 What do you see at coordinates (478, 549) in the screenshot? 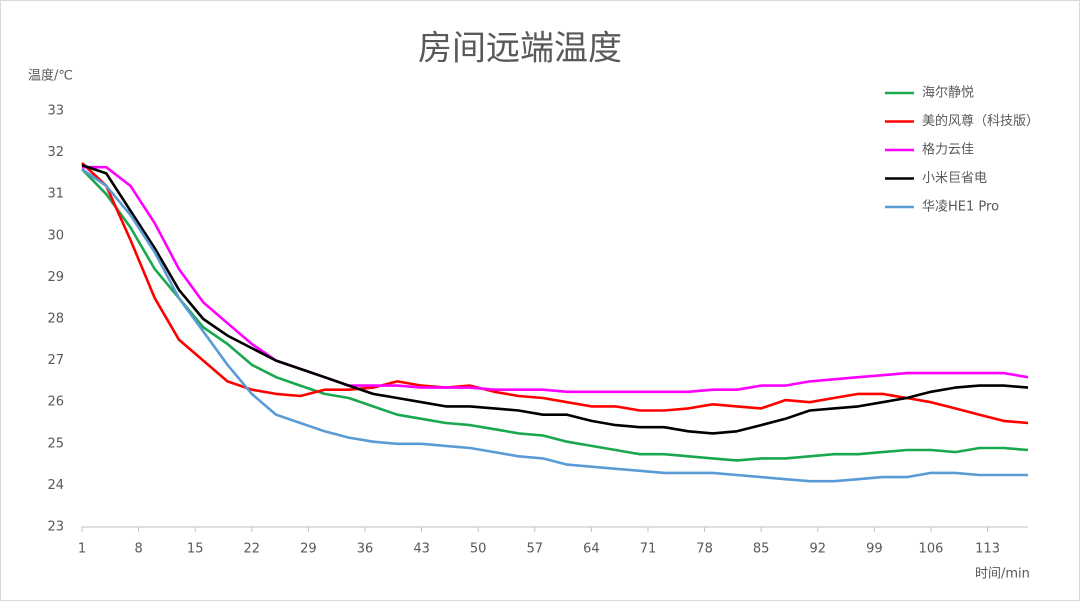
I see `x-tick-label: 50` at bounding box center [478, 549].